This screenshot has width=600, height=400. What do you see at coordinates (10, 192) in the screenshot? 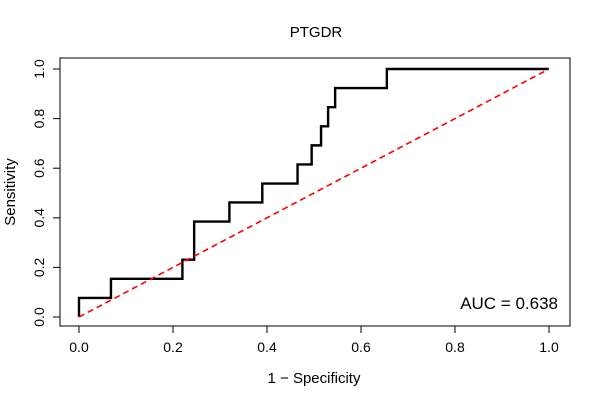
I see `y-axis-title: Sensitivity` at bounding box center [10, 192].